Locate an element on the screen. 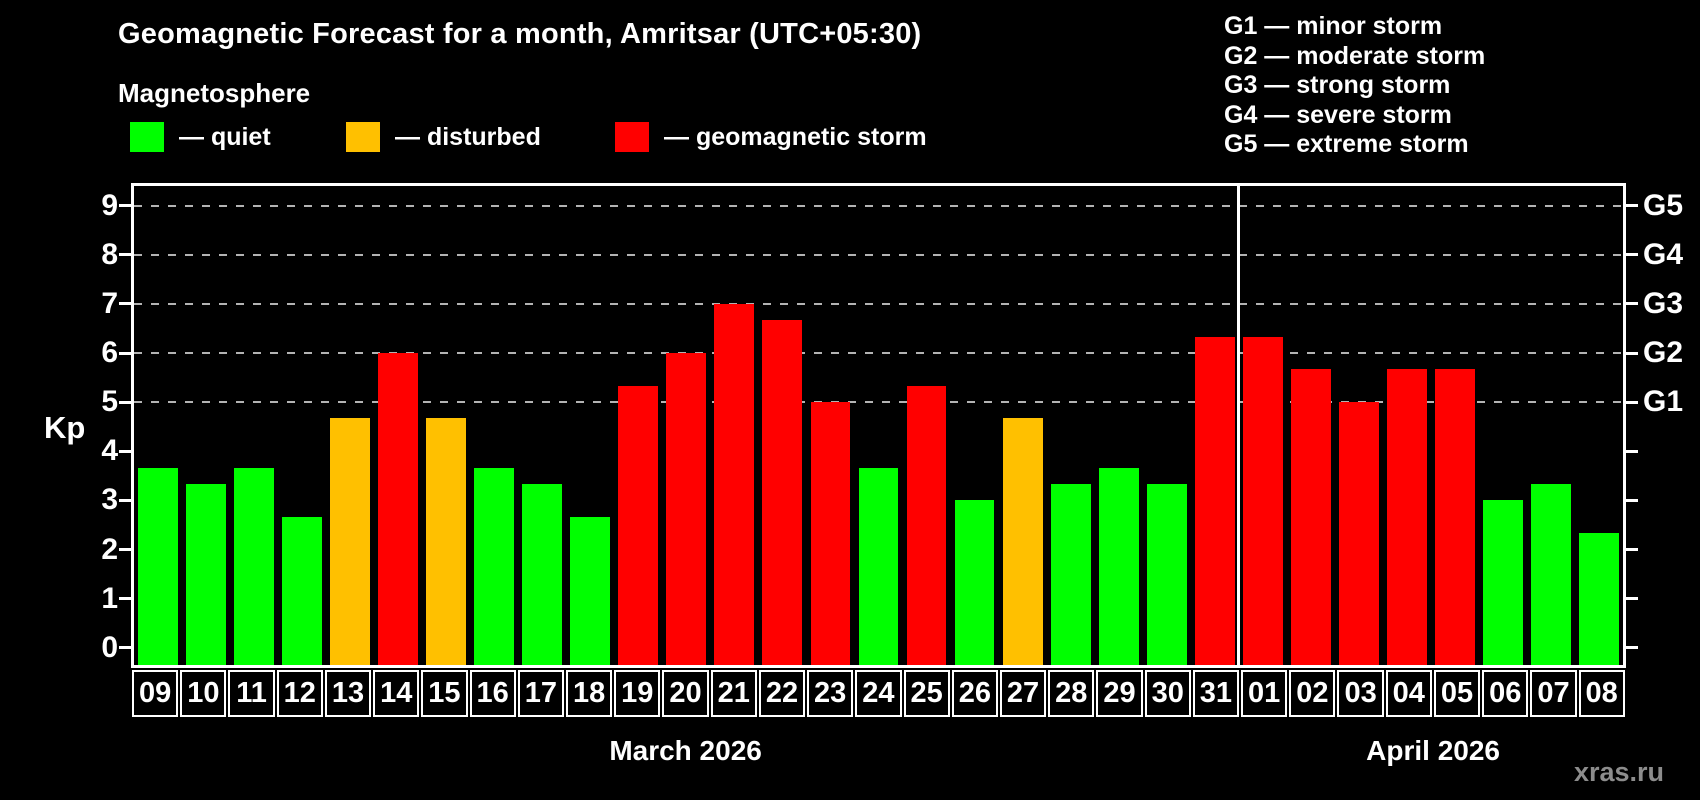  y-tick-label-6: 6 is located at coordinates (109, 353).